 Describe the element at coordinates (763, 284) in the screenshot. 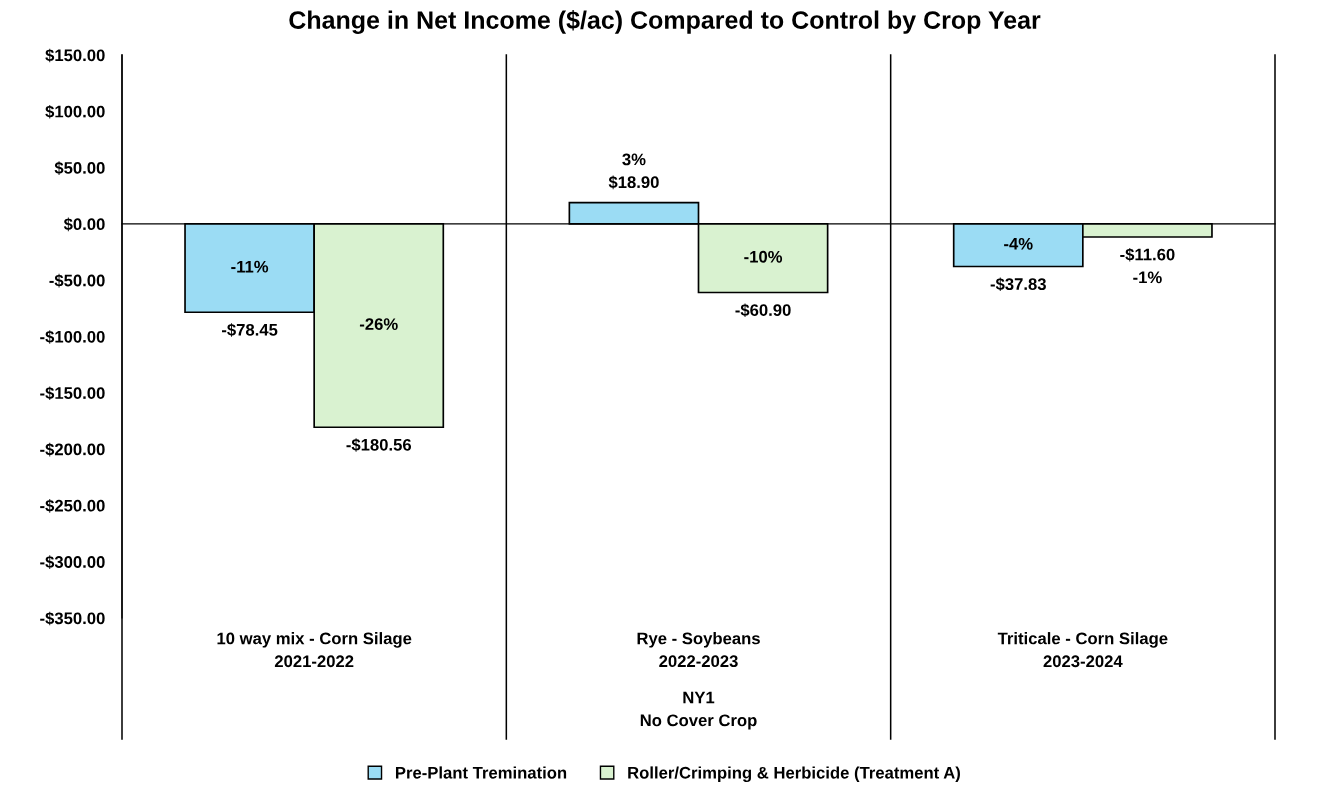

I see `text: -10% -$60.90` at that location.